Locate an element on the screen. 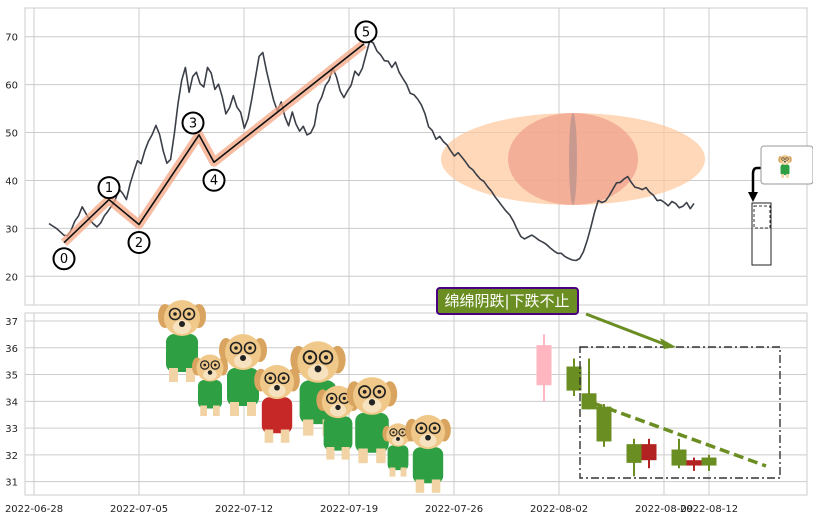  wave-label: 1 is located at coordinates (109, 188).